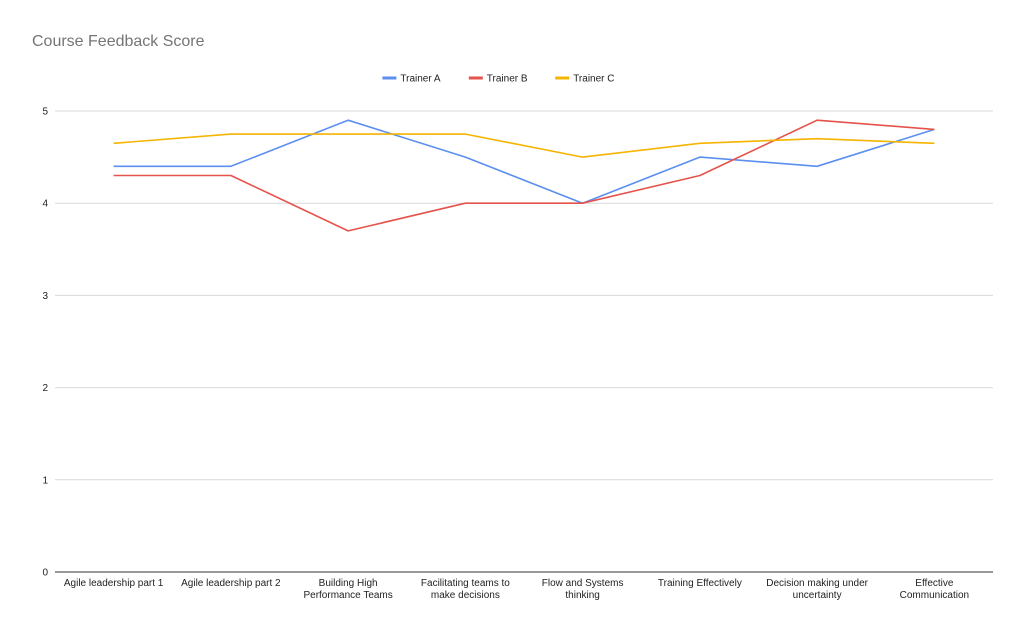  I want to click on legend-item-trainer-b: Trainer B, so click(498, 79).